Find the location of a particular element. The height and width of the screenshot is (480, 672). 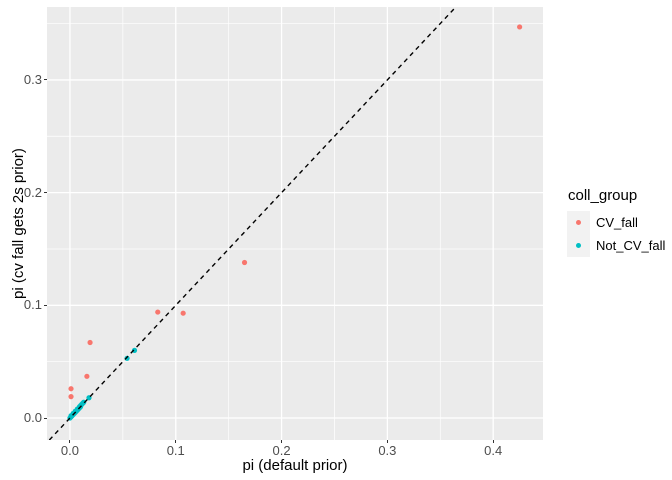

legend: coll_group CV_fall Not_CV_fall is located at coordinates (616, 222).